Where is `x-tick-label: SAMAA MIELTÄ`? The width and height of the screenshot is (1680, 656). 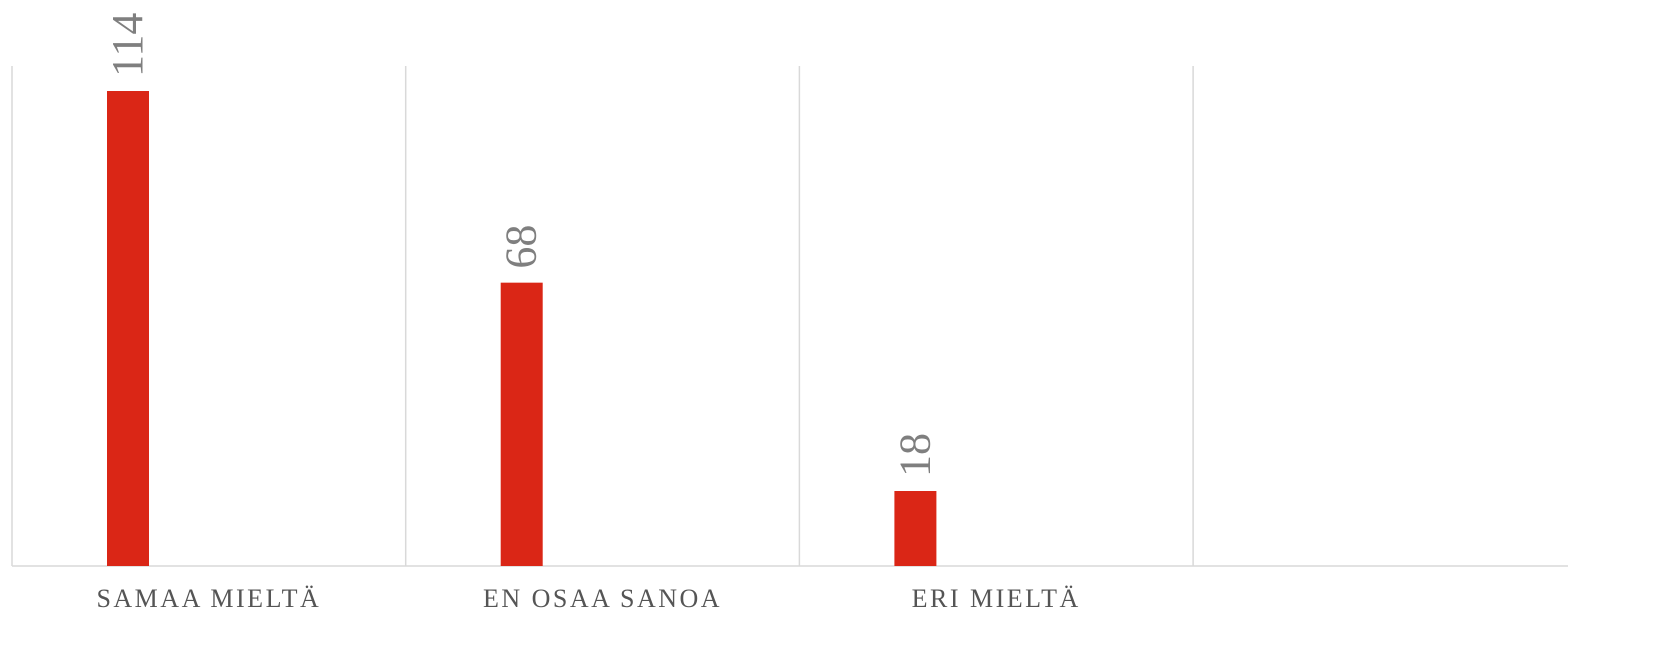
x-tick-label: SAMAA MIELTÄ is located at coordinates (208, 598).